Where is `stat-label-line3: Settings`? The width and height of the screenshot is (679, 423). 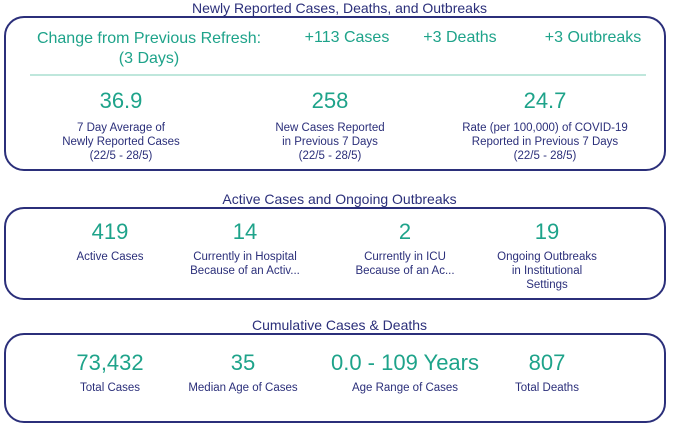 stat-label-line3: Settings is located at coordinates (547, 285).